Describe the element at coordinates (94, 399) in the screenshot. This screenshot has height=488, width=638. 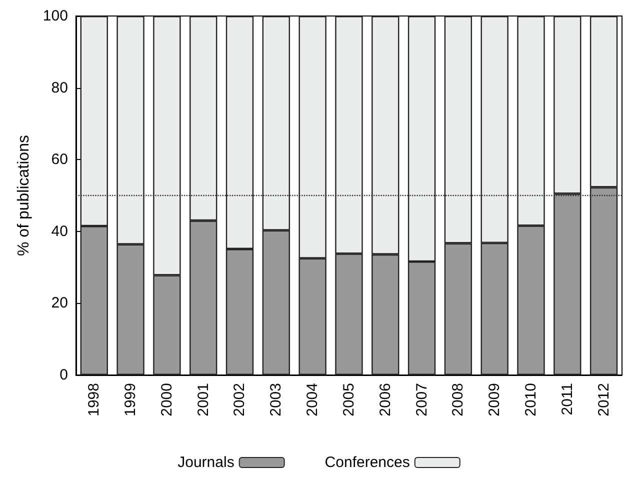
I see `x-tick-label: 1998` at that location.